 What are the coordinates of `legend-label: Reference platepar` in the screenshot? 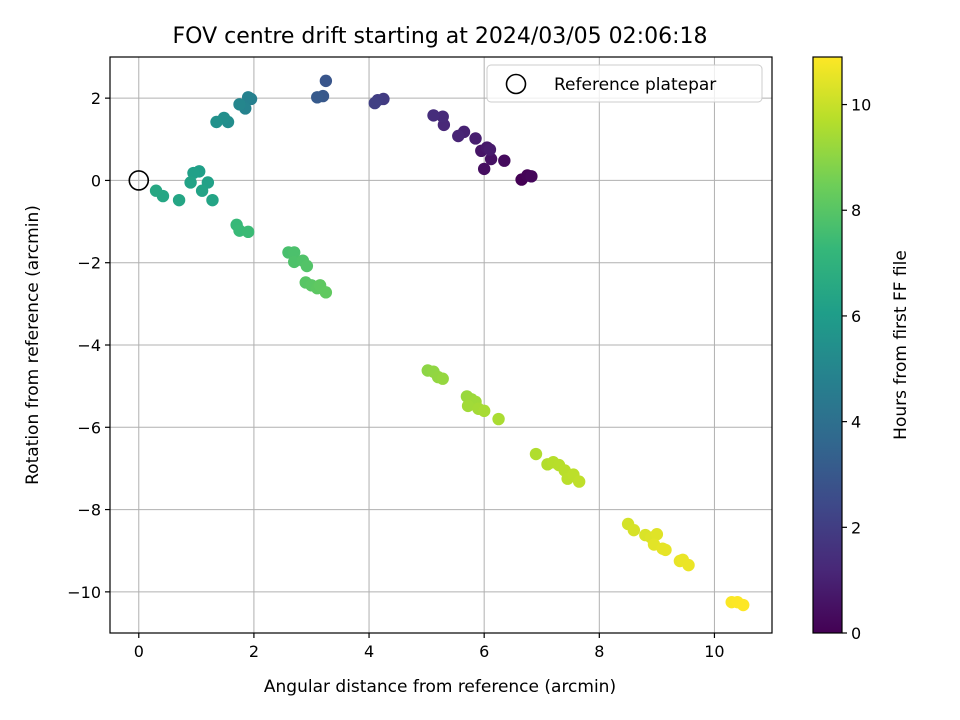 It's located at (635, 85).